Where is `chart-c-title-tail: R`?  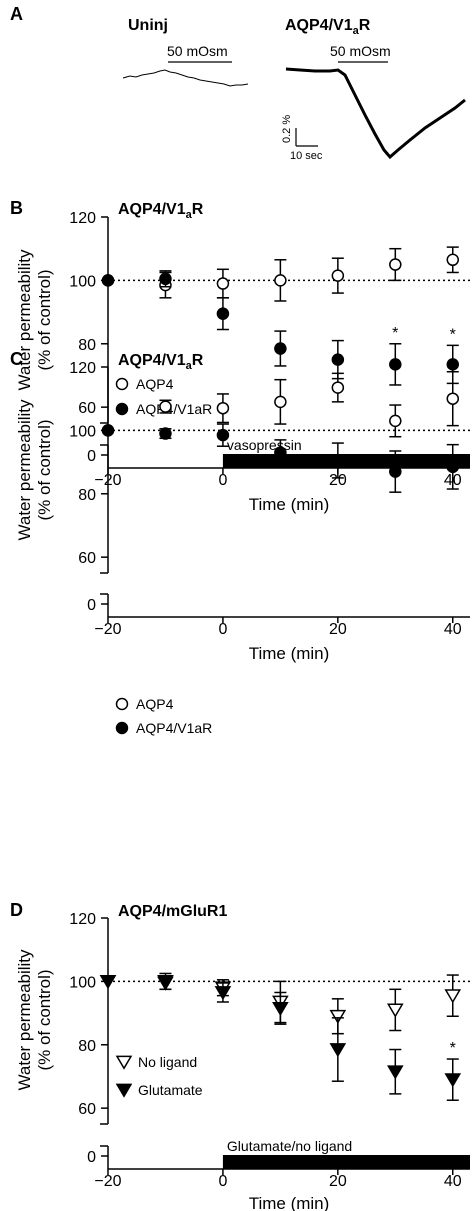 chart-c-title-tail: R is located at coordinates (198, 360).